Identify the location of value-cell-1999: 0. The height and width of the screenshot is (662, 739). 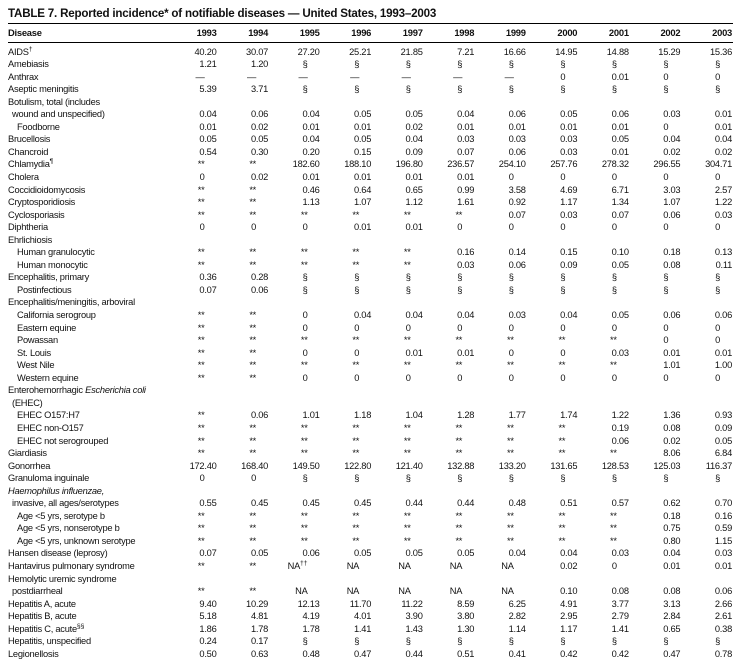
(511, 377).